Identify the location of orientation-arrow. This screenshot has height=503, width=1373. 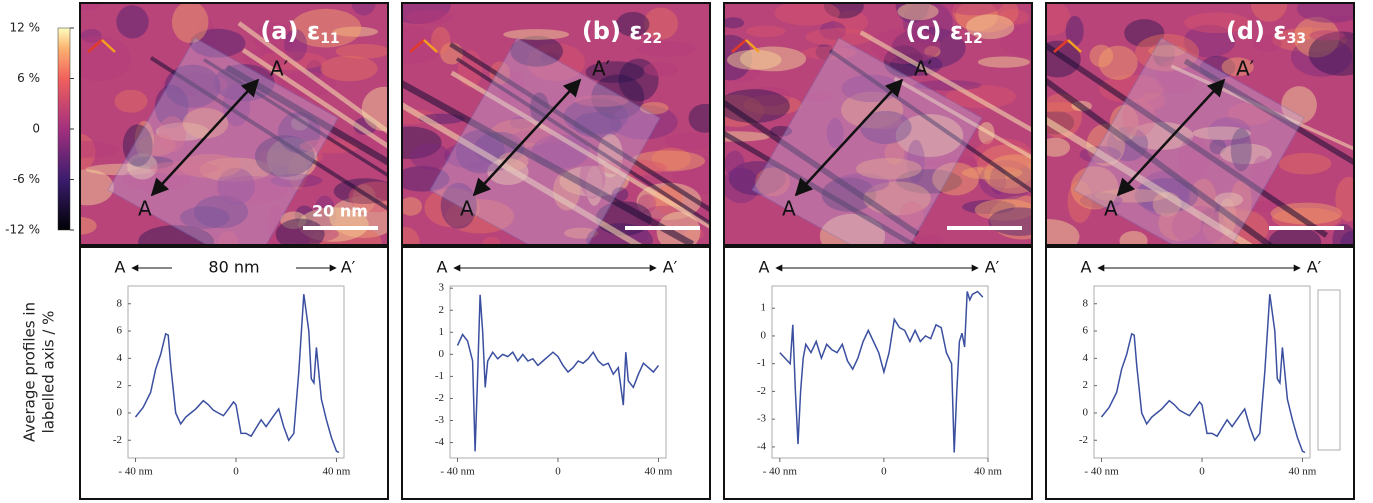
(430, 46).